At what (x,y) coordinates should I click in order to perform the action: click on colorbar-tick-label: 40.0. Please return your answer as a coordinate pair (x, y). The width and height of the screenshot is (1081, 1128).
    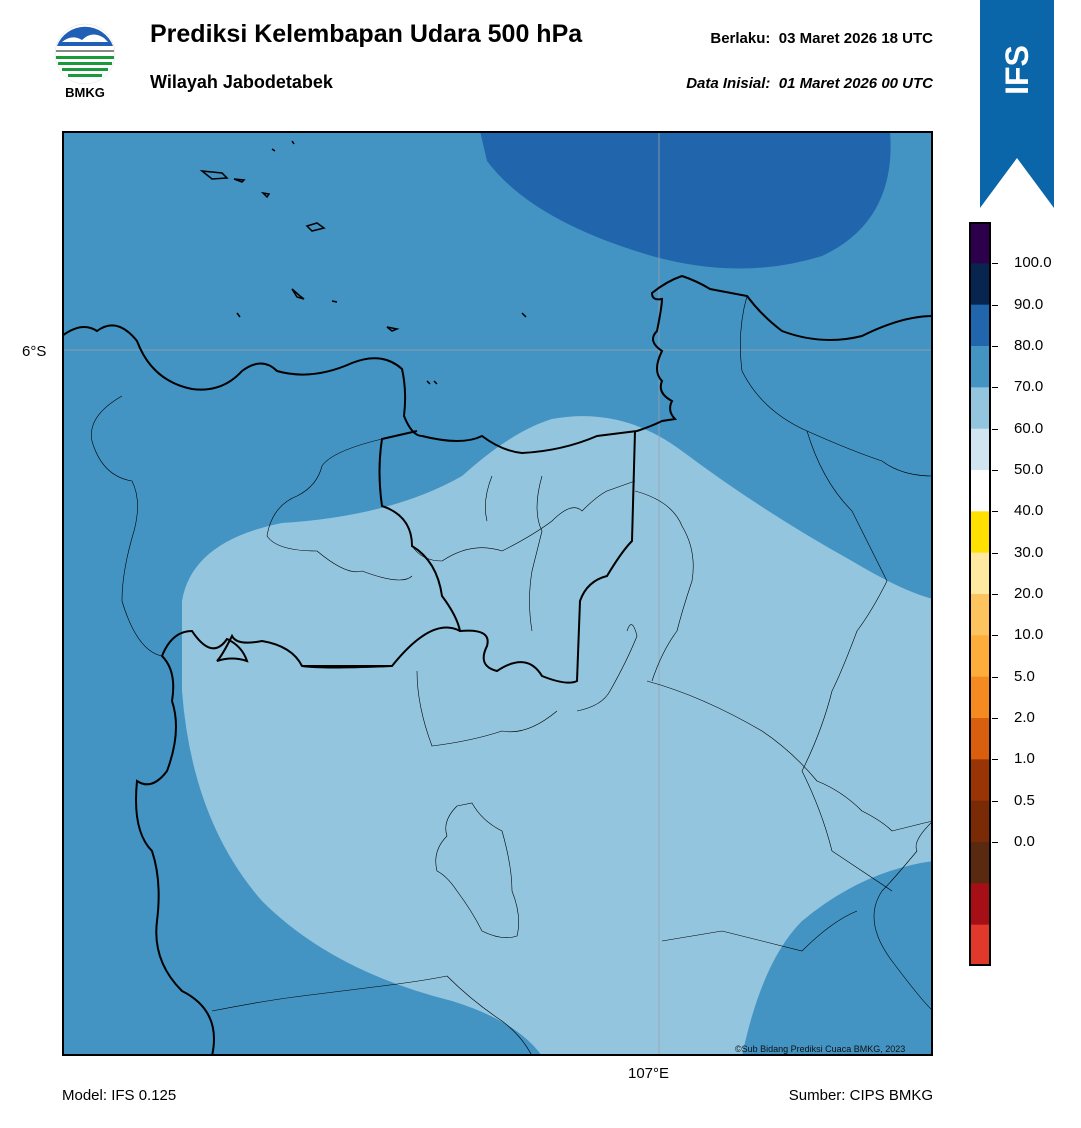
    Looking at the image, I should click on (1029, 511).